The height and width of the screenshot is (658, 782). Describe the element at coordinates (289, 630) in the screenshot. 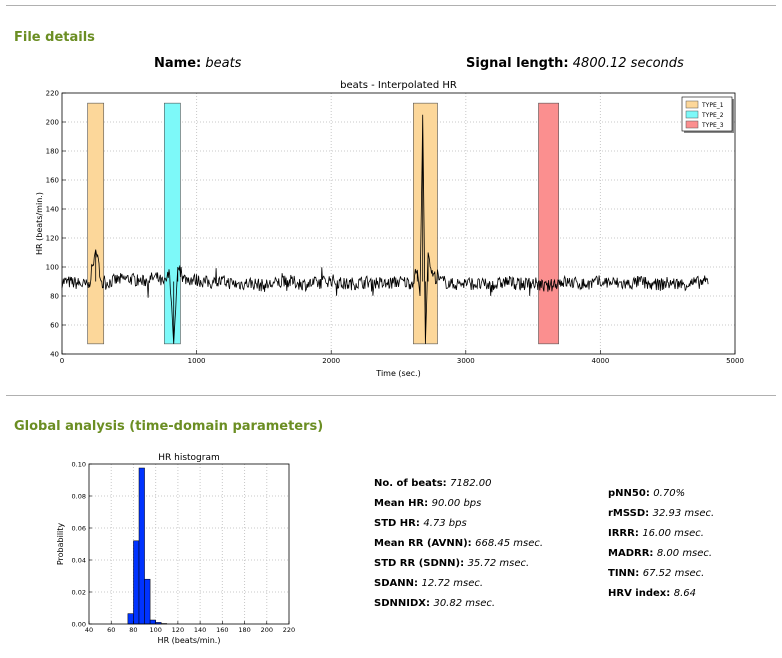

I see `hist-x-tick-label: 220` at that location.